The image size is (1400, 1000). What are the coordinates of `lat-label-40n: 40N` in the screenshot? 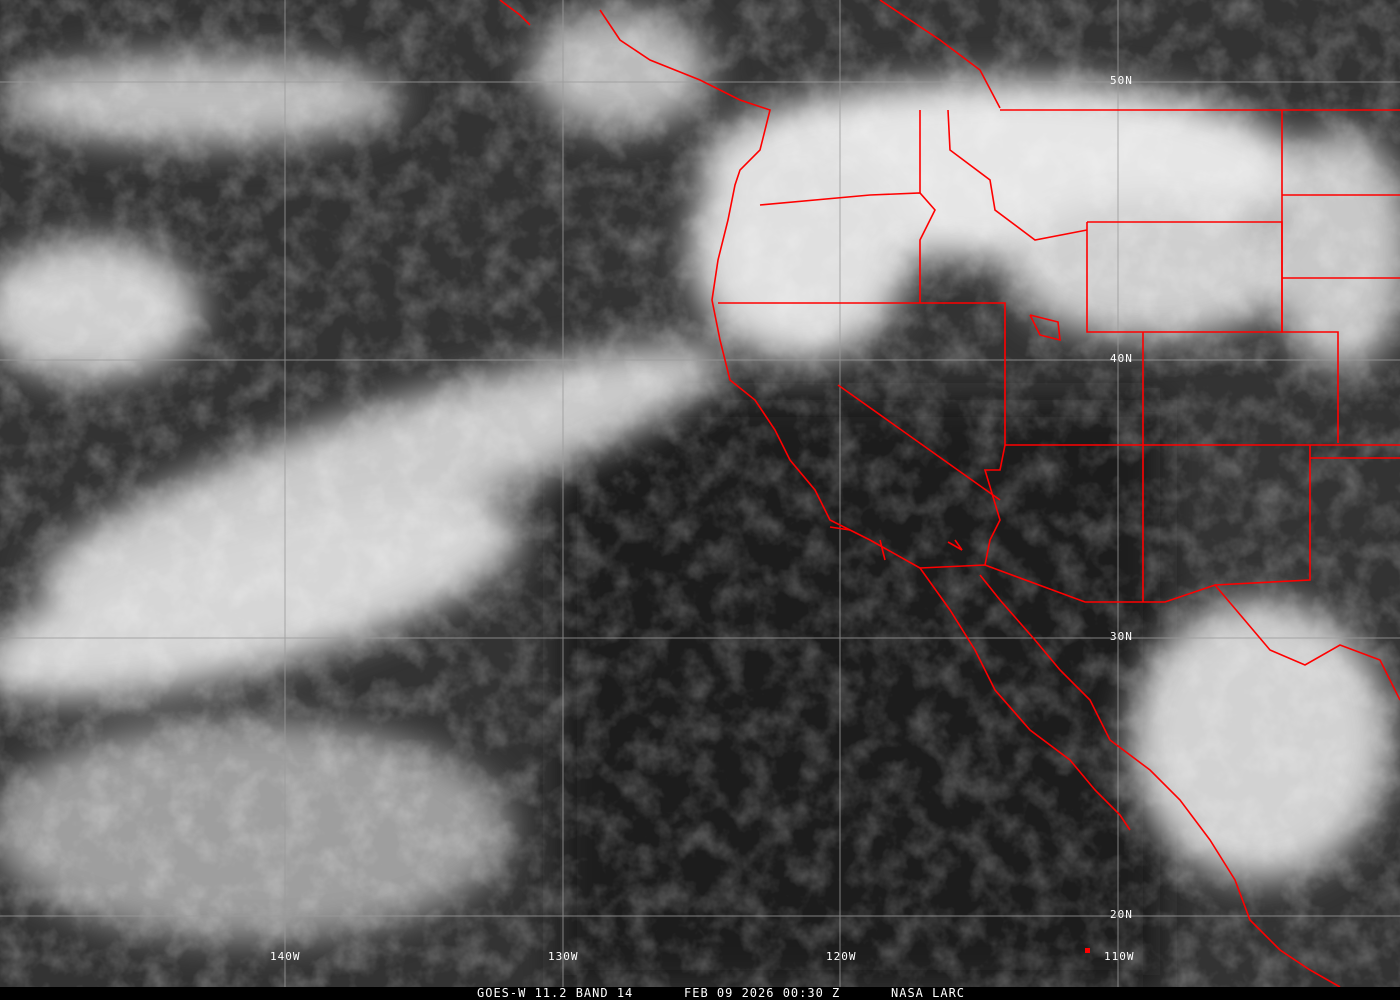 It's located at (1121, 358).